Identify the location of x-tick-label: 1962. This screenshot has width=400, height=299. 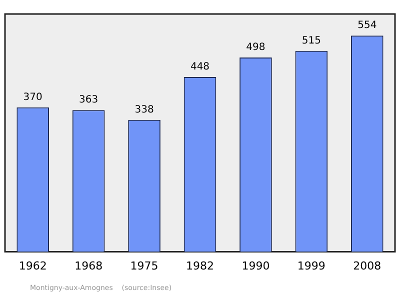
(32, 265).